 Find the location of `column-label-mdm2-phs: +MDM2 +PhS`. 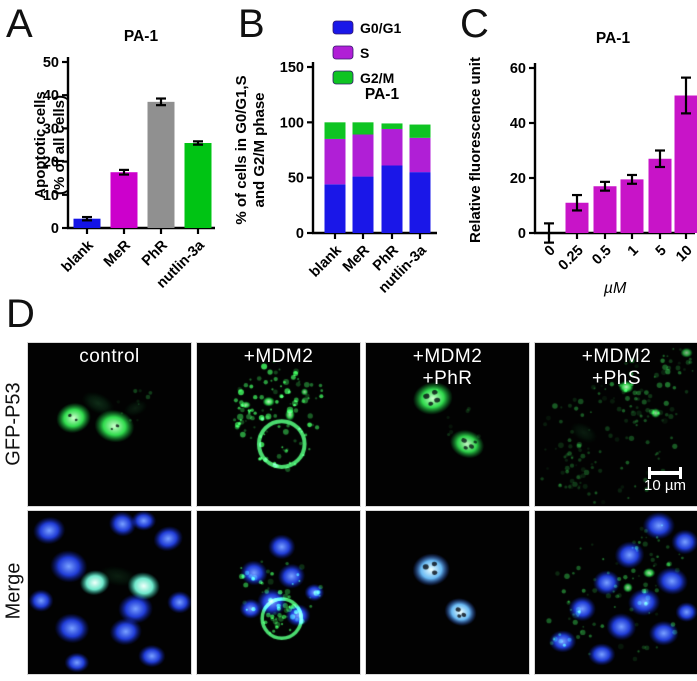

column-label-mdm2-phs: +MDM2 +PhS is located at coordinates (616, 368).